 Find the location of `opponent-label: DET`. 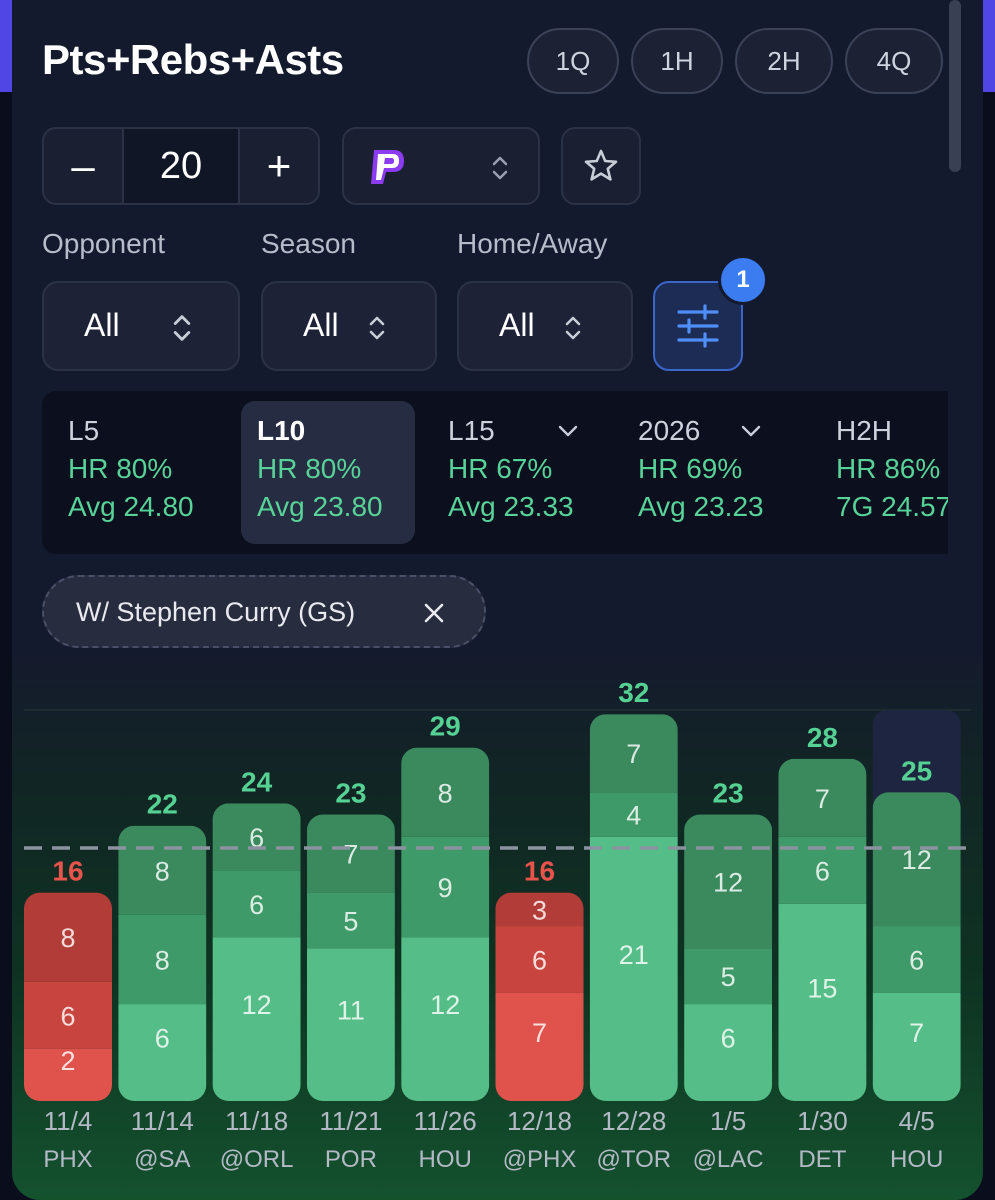

opponent-label: DET is located at coordinates (822, 1159).